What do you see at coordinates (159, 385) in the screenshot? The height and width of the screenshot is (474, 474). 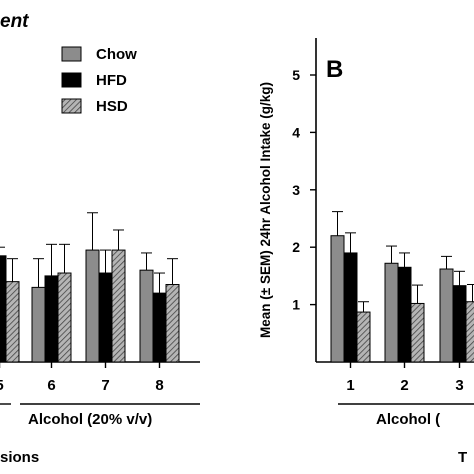 I see `x-tick-label: 8` at bounding box center [159, 385].